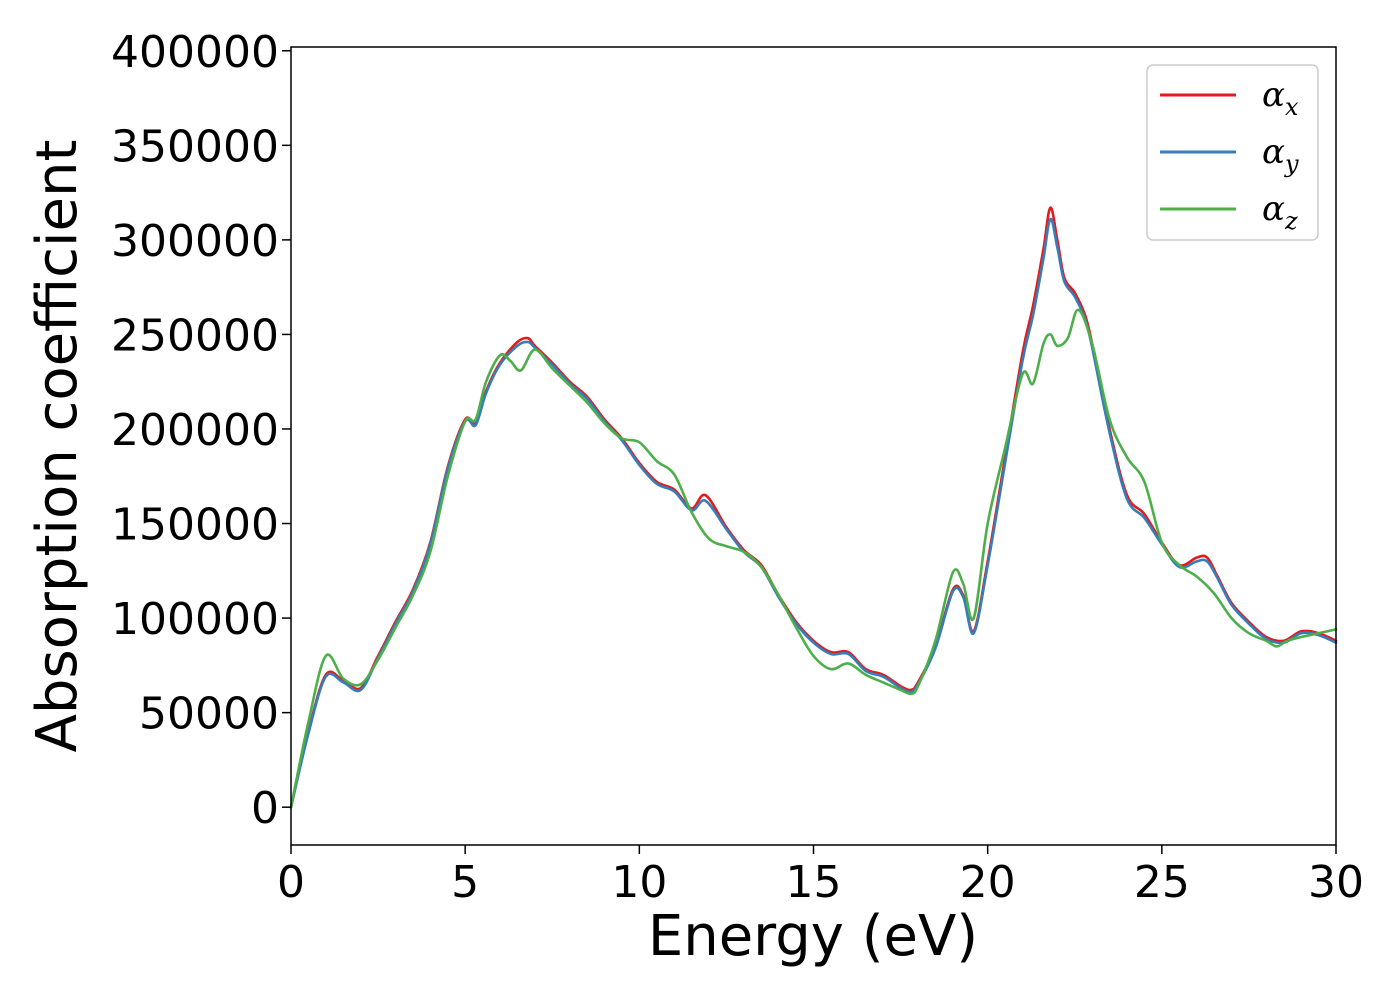 The width and height of the screenshot is (1400, 1000). What do you see at coordinates (195, 241) in the screenshot?
I see `y-tick-label: 300000` at bounding box center [195, 241].